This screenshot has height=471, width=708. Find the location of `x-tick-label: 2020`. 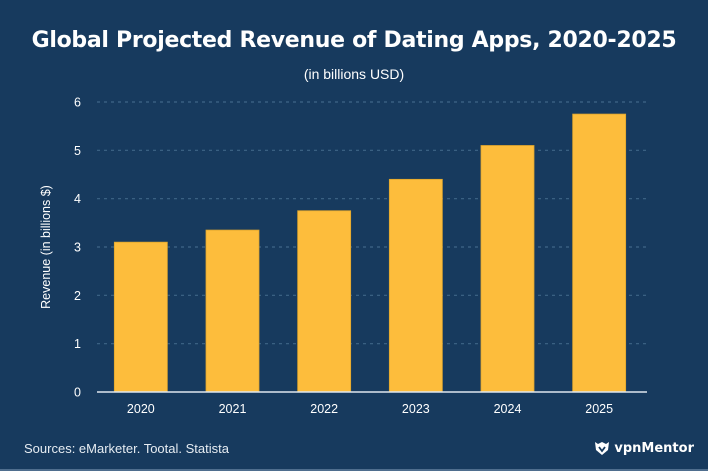

x-tick-label: 2020 is located at coordinates (141, 409).